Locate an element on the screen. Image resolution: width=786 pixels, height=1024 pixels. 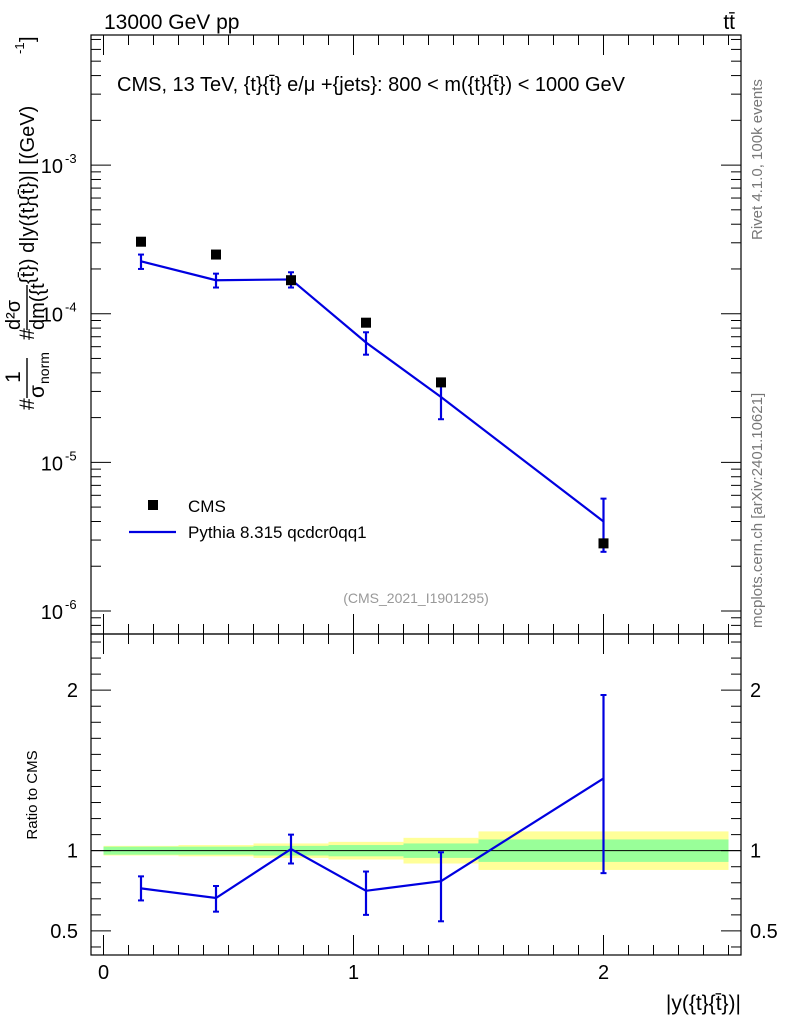
x-tick-label: 0 is located at coordinates (103, 973).